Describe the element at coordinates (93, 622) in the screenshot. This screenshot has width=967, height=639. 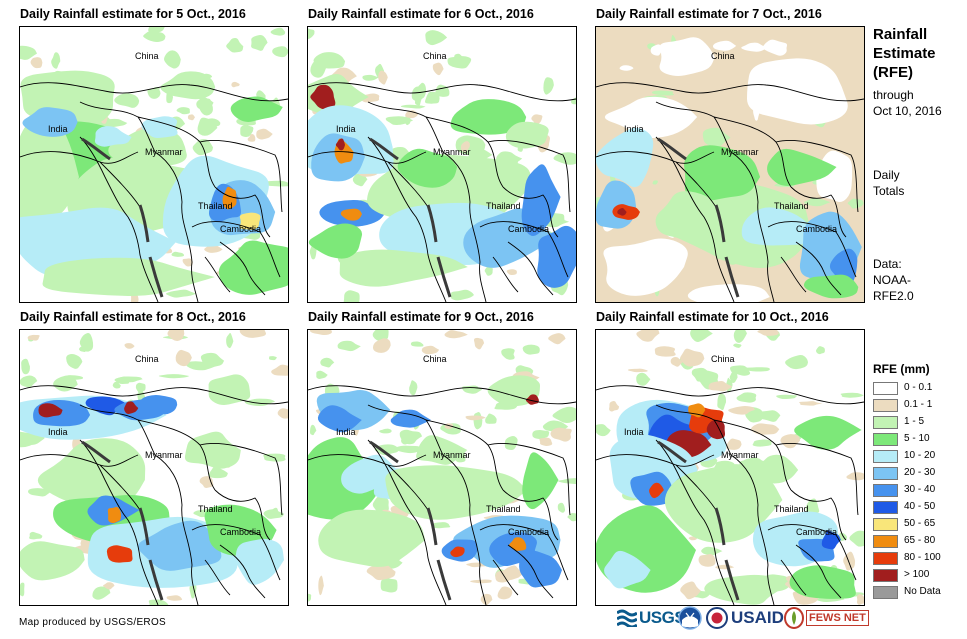
I see `map-credit: Map produced by USGS/EROS` at that location.